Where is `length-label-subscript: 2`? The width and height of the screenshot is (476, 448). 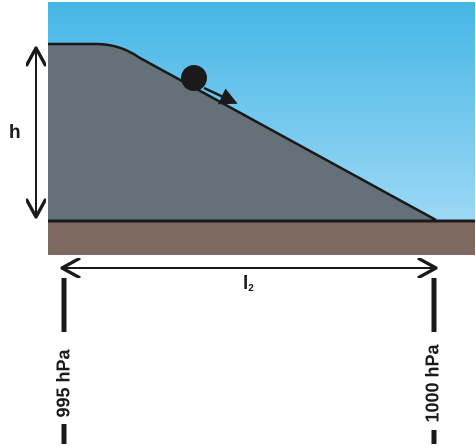 length-label-subscript: 2 is located at coordinates (251, 288).